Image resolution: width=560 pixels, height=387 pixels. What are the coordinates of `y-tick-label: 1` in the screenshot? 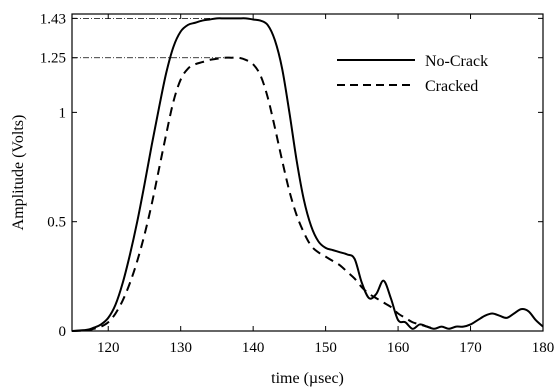 It's located at (63, 113).